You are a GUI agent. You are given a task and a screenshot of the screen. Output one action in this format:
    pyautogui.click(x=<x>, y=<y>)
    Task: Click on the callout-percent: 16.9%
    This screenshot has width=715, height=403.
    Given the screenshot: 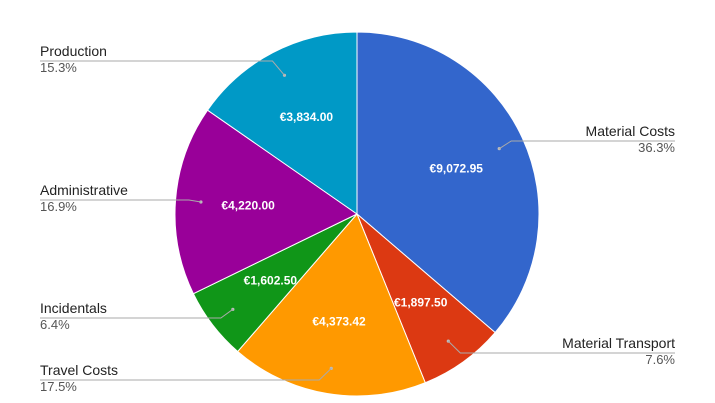 What is the action you would take?
    pyautogui.click(x=58, y=206)
    